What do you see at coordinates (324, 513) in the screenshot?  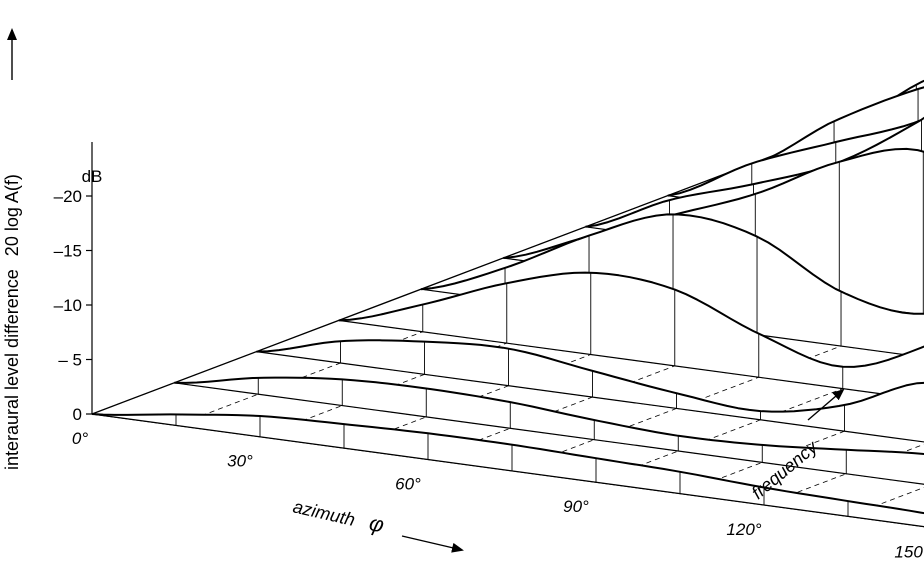 I see `x-axis-title-text: azimuth` at bounding box center [324, 513].